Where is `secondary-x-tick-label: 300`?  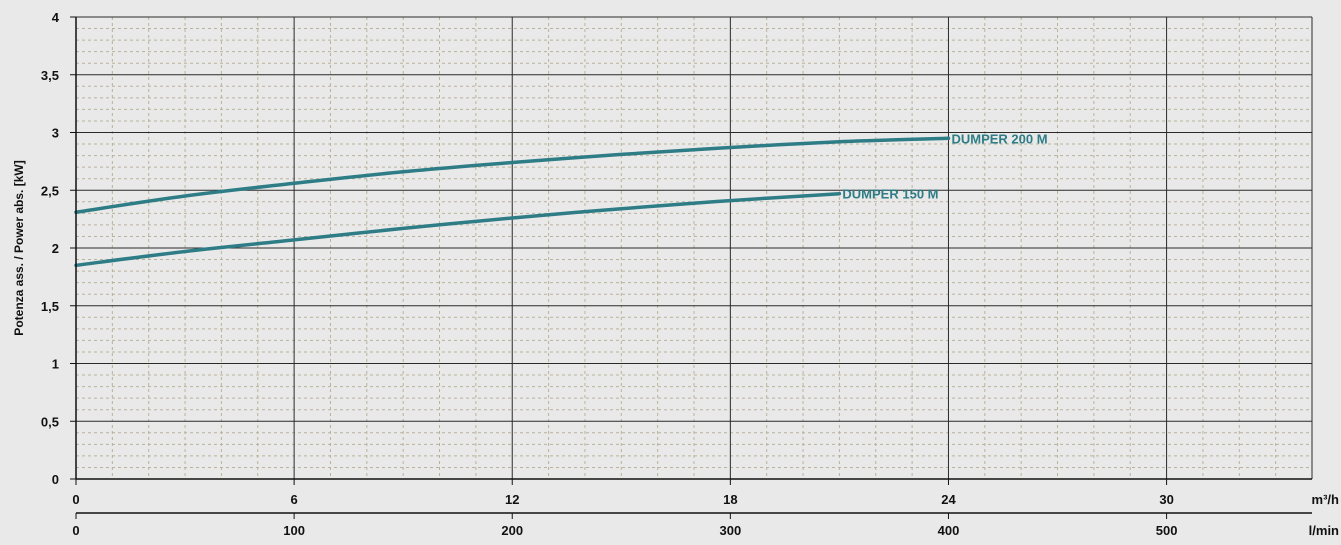
secondary-x-tick-label: 300 is located at coordinates (731, 530).